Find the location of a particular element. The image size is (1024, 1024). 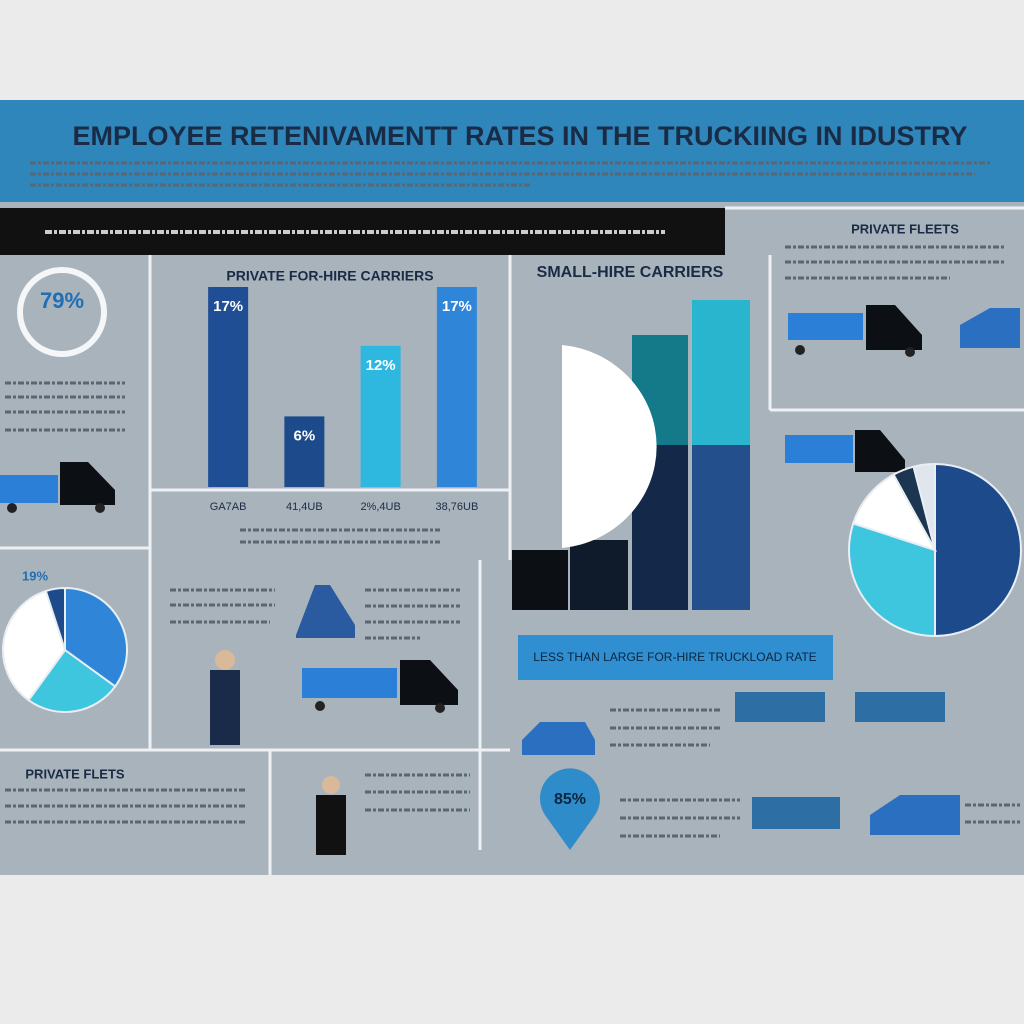

banner-text: LESS THAN LARGE FOR-HIRE TRUCKLOAD RATE is located at coordinates (674, 657).